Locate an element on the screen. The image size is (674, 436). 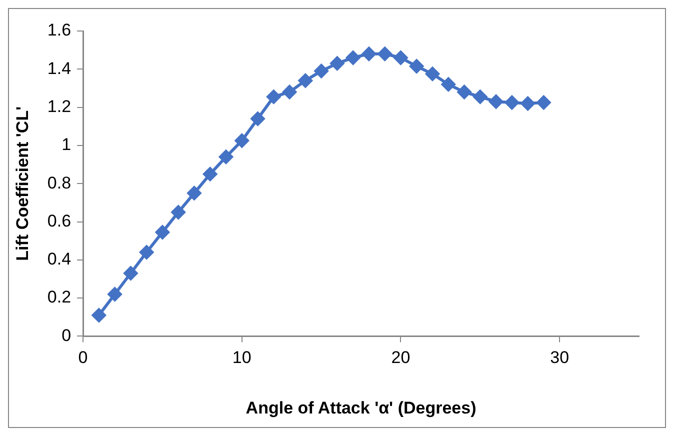
x-tick-label: 0 is located at coordinates (83, 358).